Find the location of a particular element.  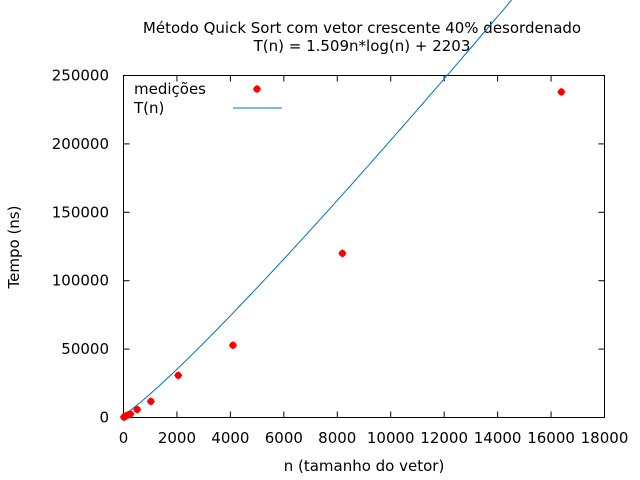

x-tick-label: 4000 is located at coordinates (230, 438).